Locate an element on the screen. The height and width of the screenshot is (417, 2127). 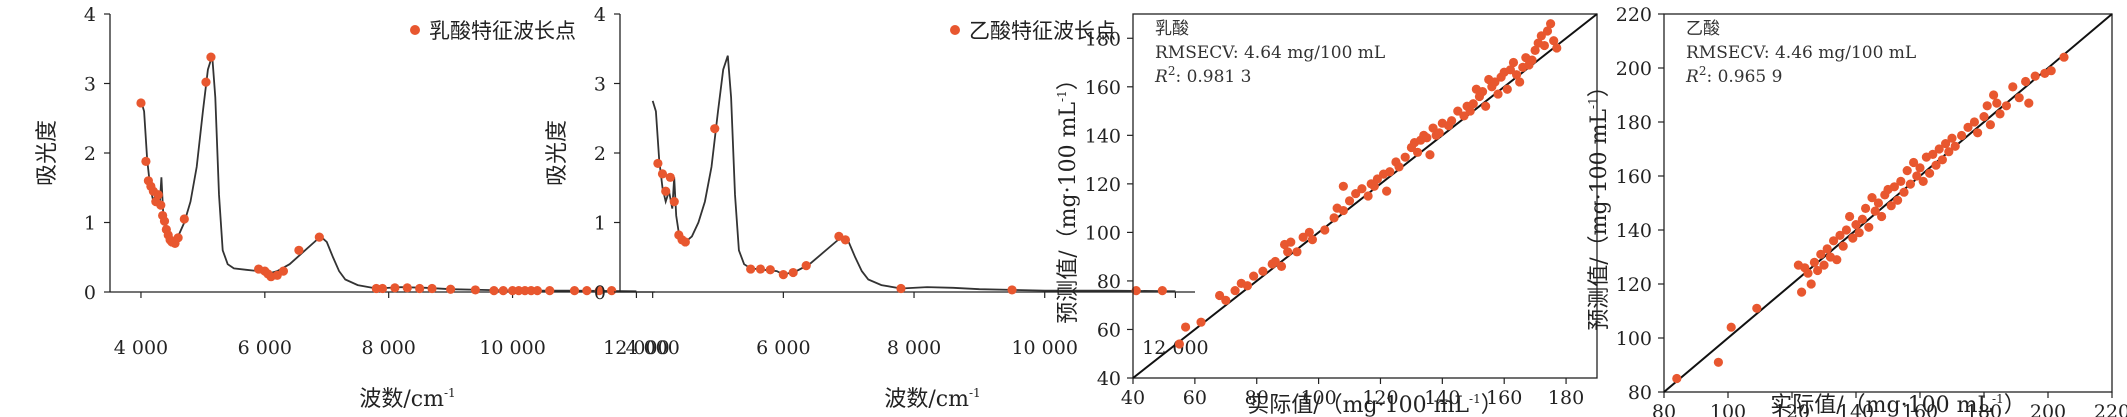
annotation-r2: R2: 0.981 3 is located at coordinates (1202, 75).